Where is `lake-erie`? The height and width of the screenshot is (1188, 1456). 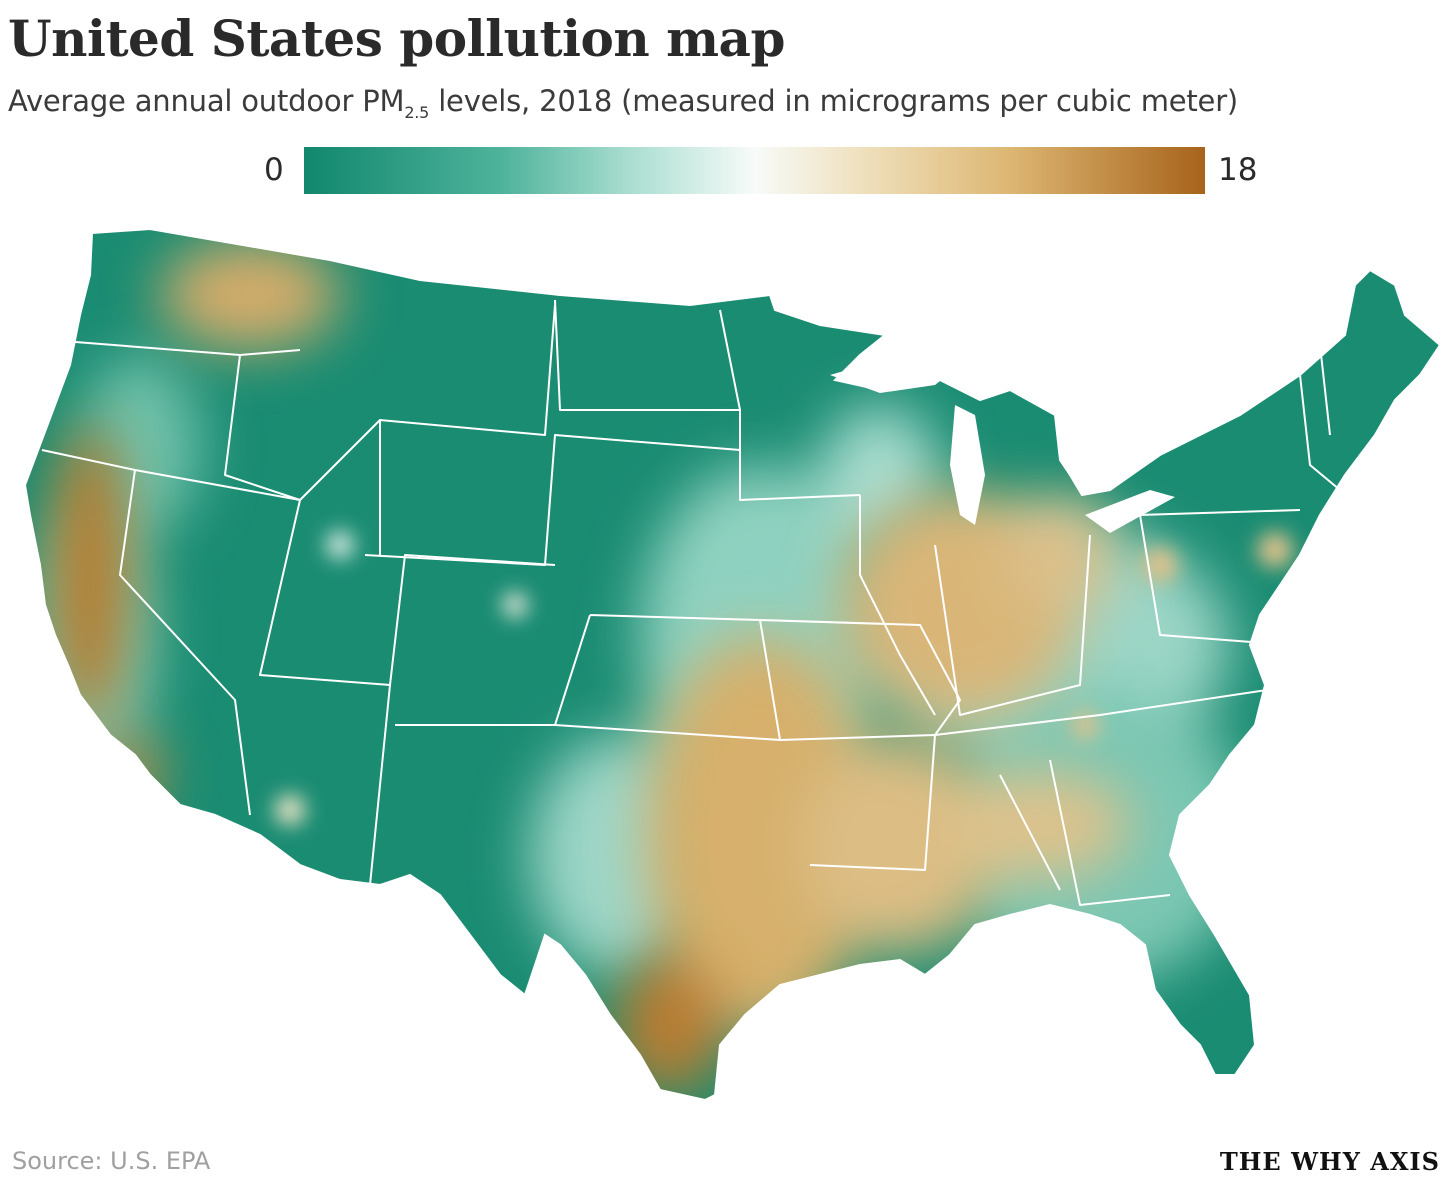
lake-erie is located at coordinates (1130, 511).